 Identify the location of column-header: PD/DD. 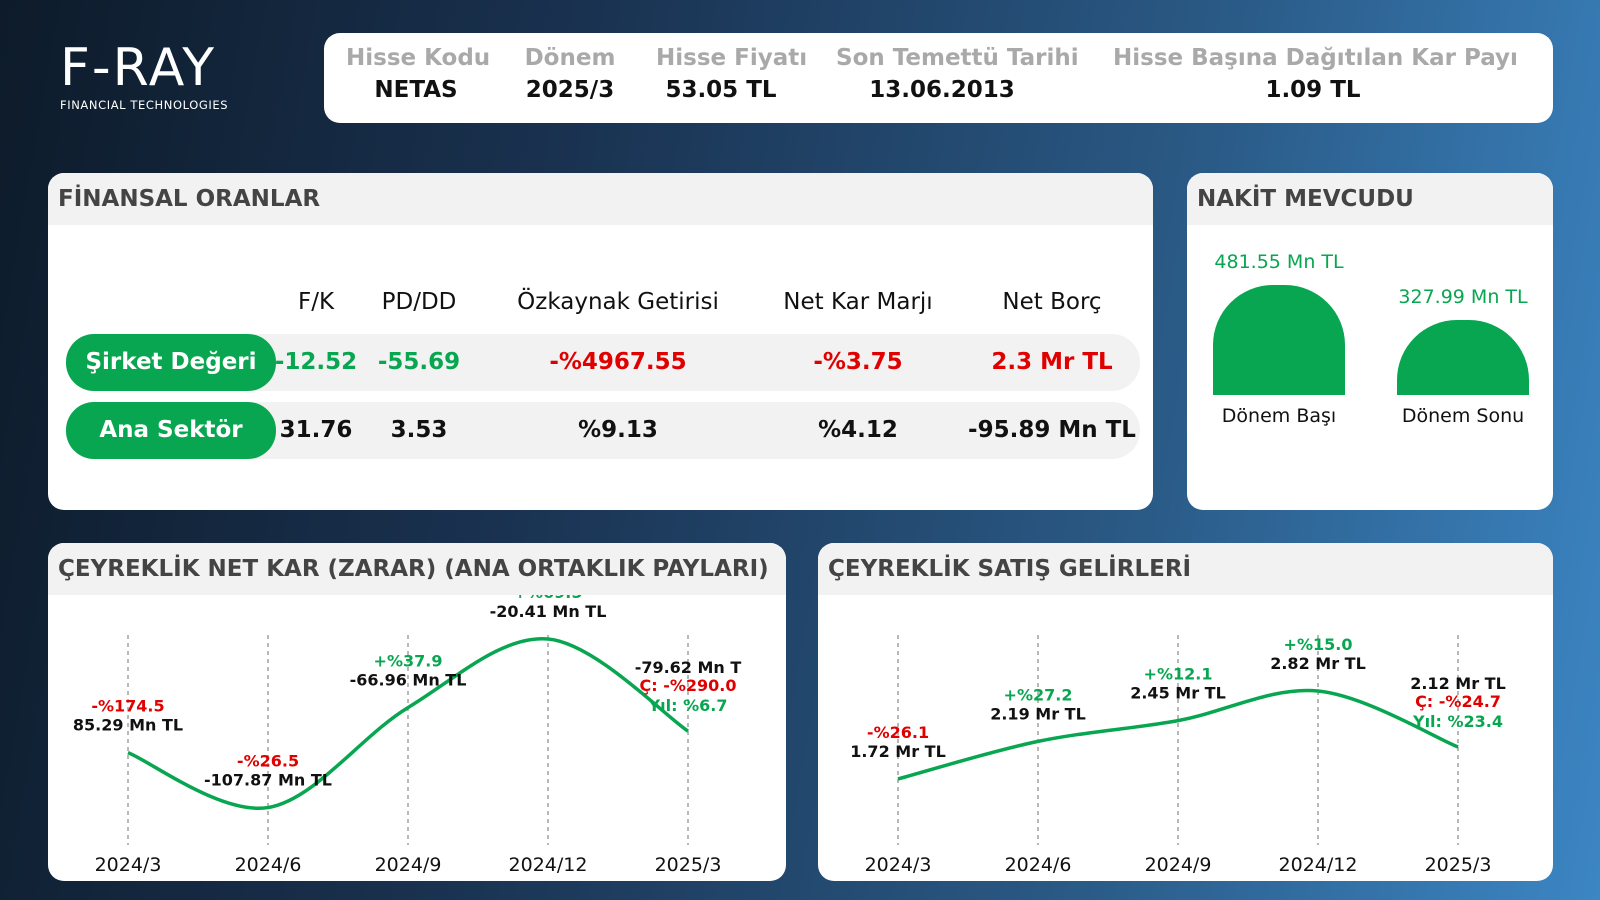
(419, 302).